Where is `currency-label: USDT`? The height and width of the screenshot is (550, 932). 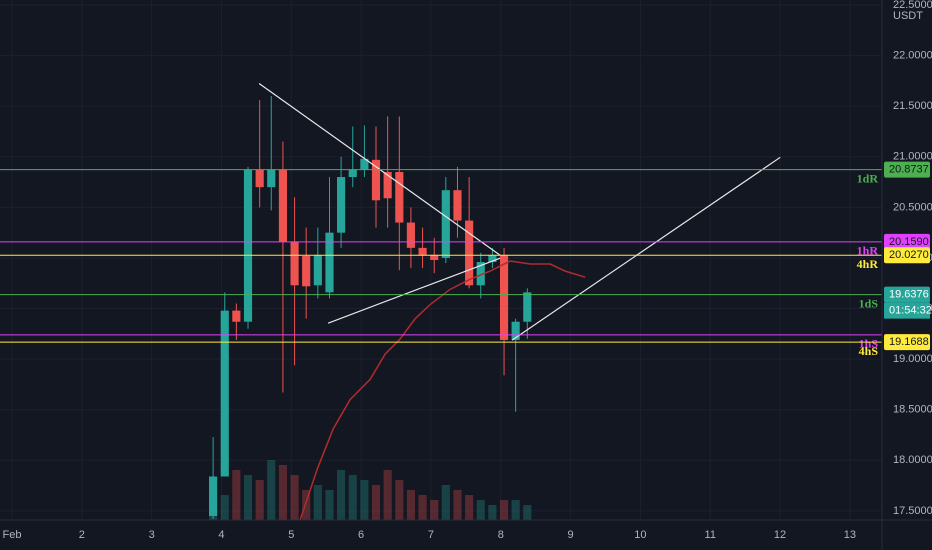
currency-label: USDT is located at coordinates (908, 16).